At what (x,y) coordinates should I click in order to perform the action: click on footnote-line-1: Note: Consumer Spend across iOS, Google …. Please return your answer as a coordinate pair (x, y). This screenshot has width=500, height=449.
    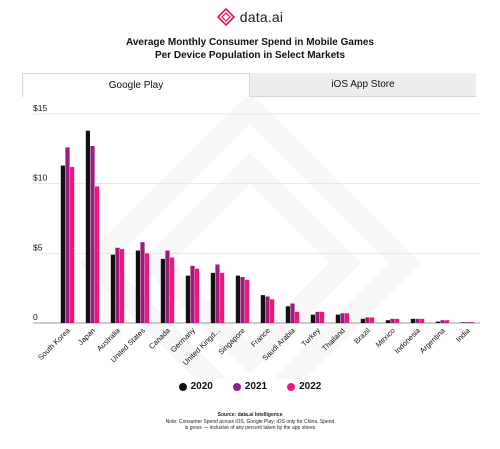
    Looking at the image, I should click on (250, 421).